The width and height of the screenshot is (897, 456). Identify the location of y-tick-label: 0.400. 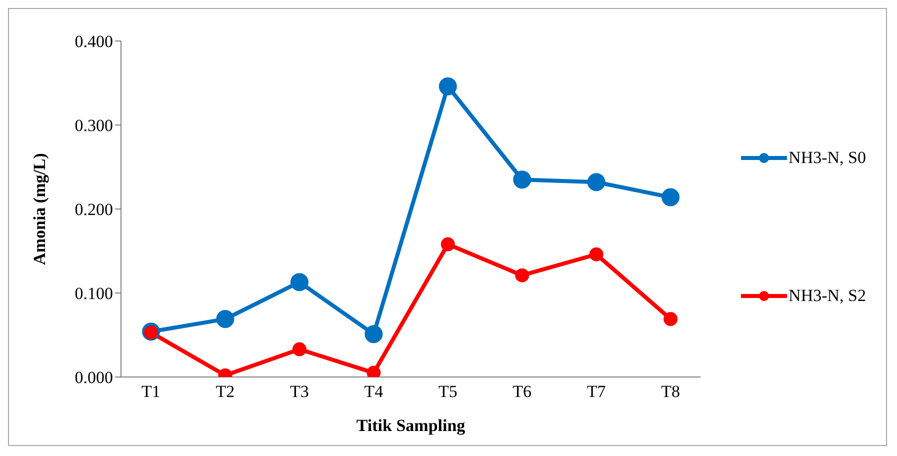
(93, 42).